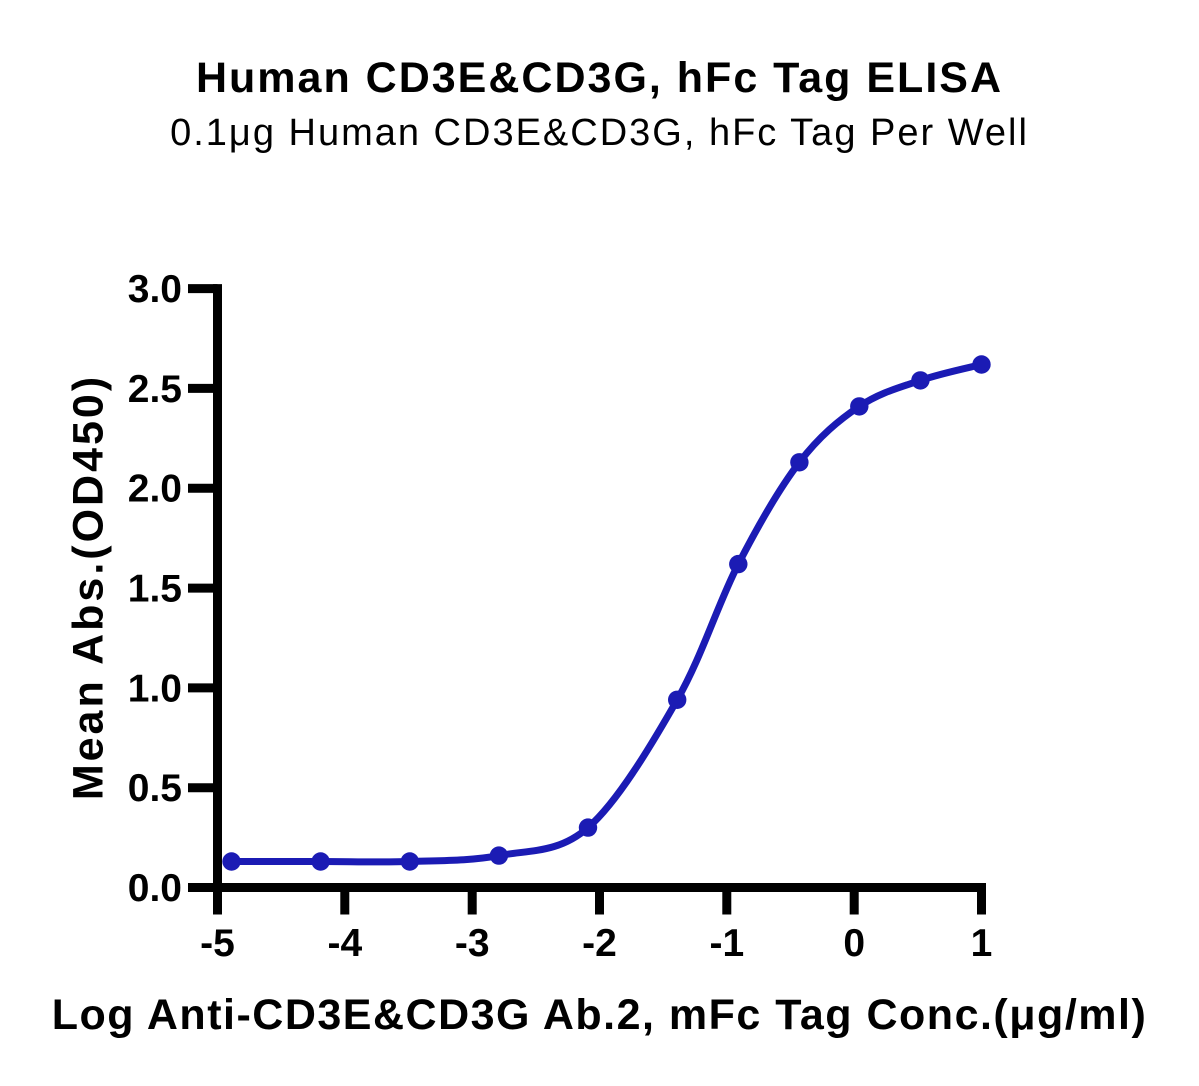 The width and height of the screenshot is (1199, 1086). What do you see at coordinates (155, 489) in the screenshot?
I see `y-tick-label: 2.0` at bounding box center [155, 489].